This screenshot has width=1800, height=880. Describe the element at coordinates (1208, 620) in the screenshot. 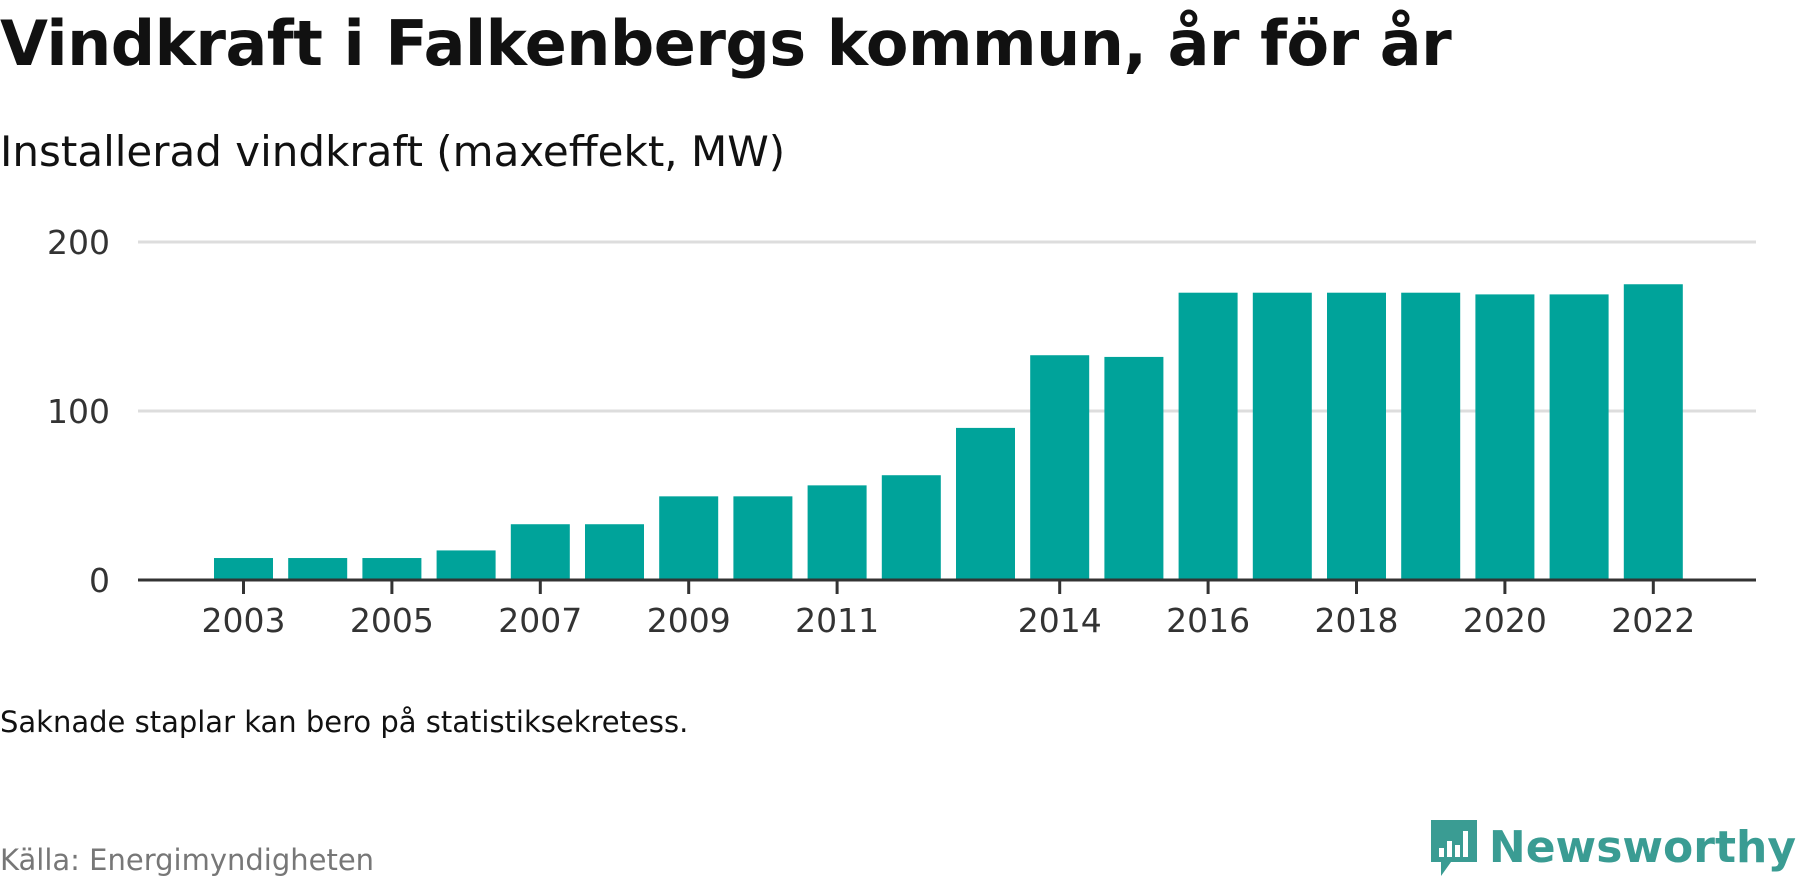

I see `x-tick-label: 2016` at that location.